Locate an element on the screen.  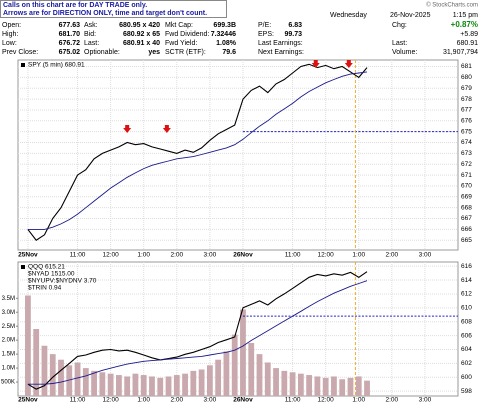
copyright: © StockCharts.com is located at coordinates (452, 5).